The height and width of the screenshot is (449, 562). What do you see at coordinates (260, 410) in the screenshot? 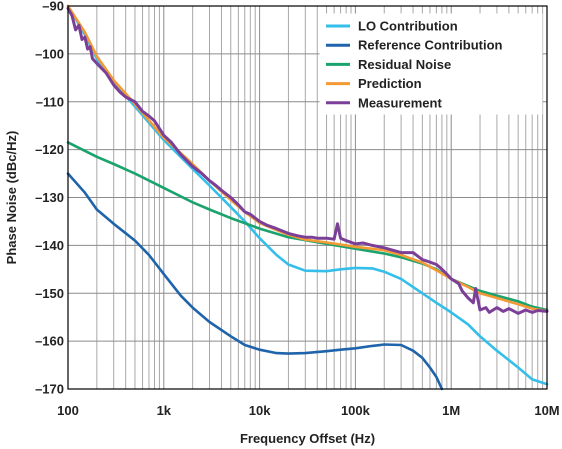
I see `x-tick-label: 10k` at bounding box center [260, 410].